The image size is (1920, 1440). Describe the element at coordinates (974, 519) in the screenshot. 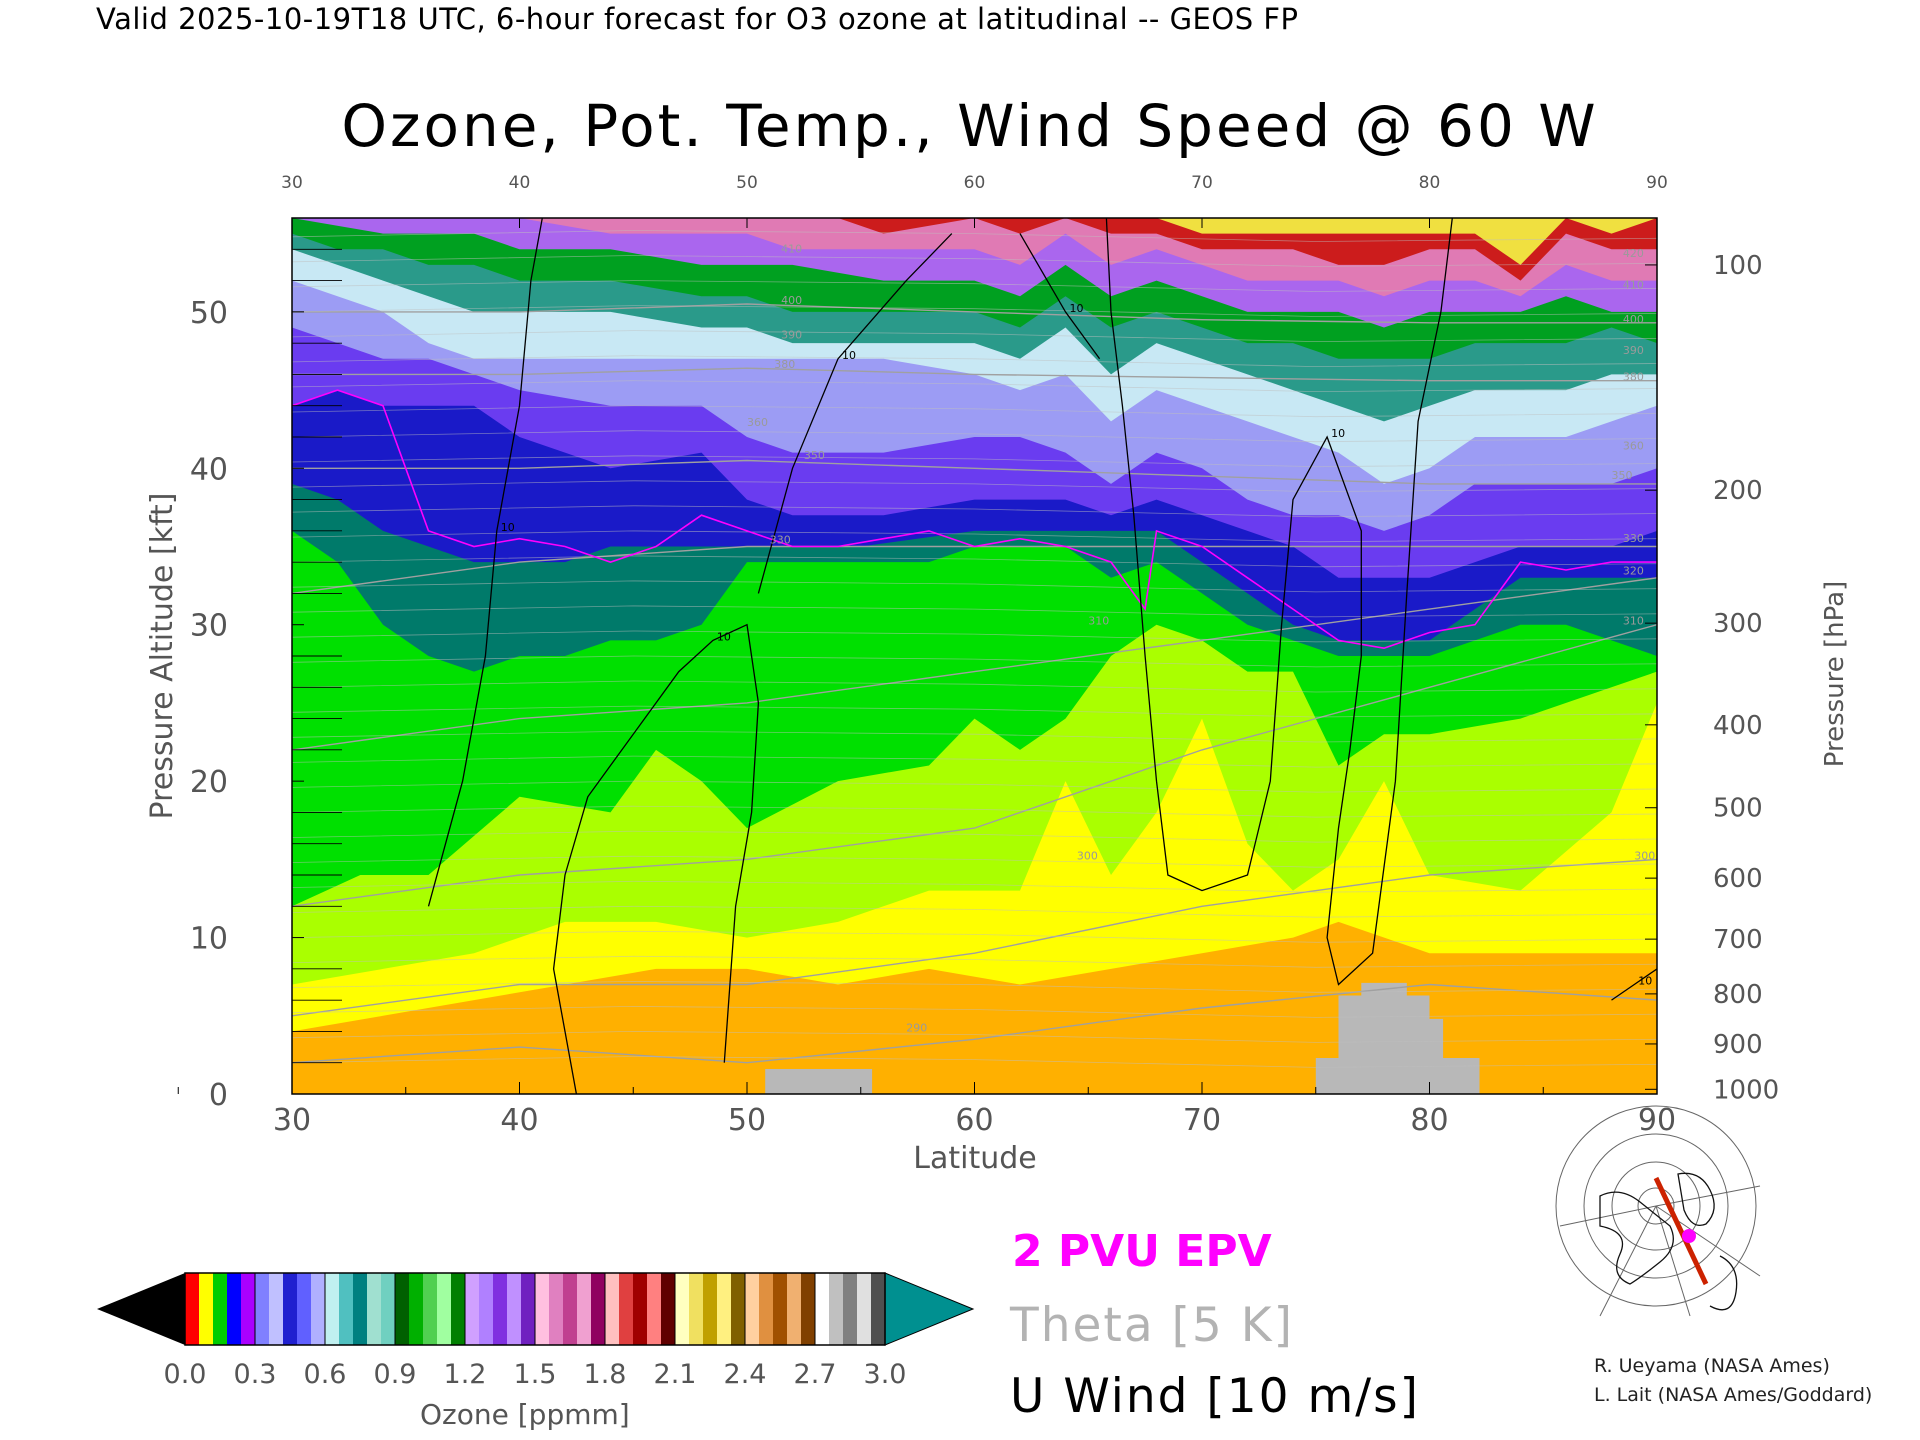

I see `epv-2pvu-line` at that location.